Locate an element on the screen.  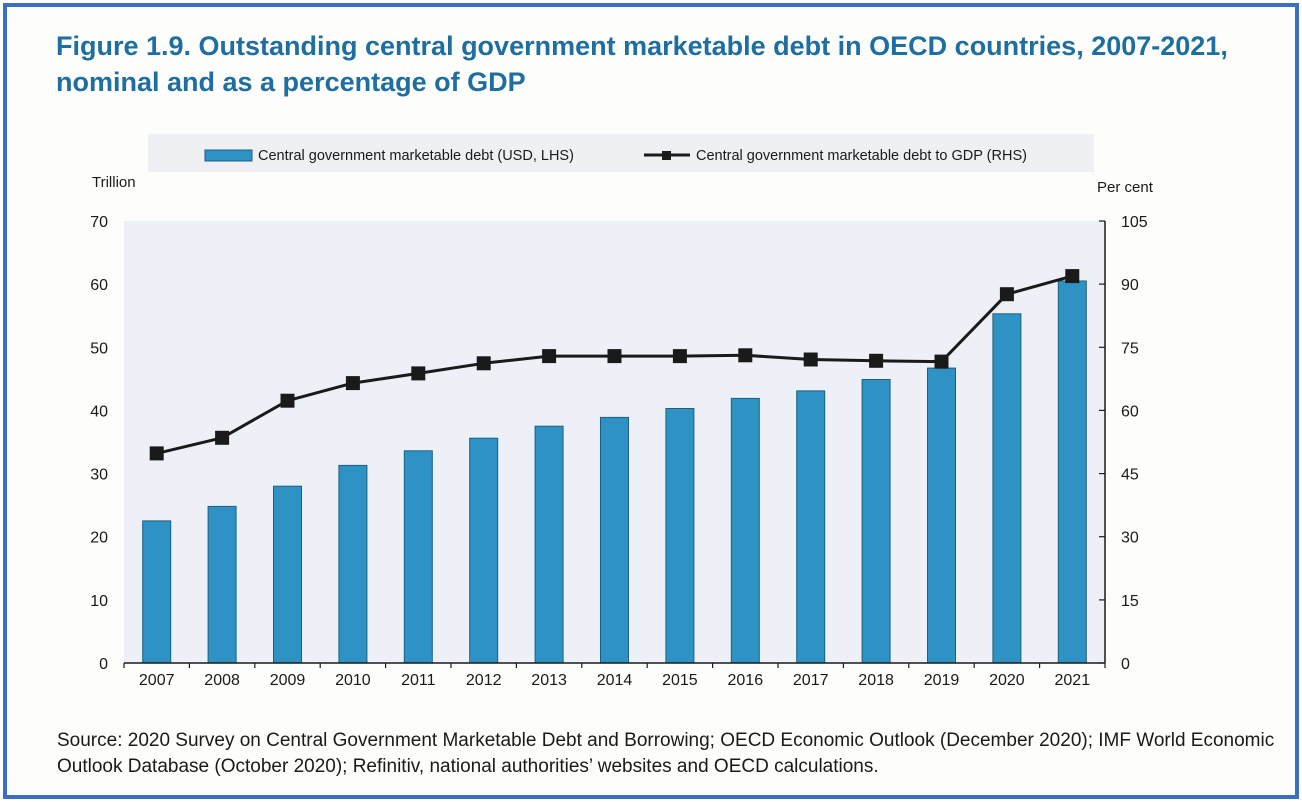
line-marker-2017 is located at coordinates (810, 359).